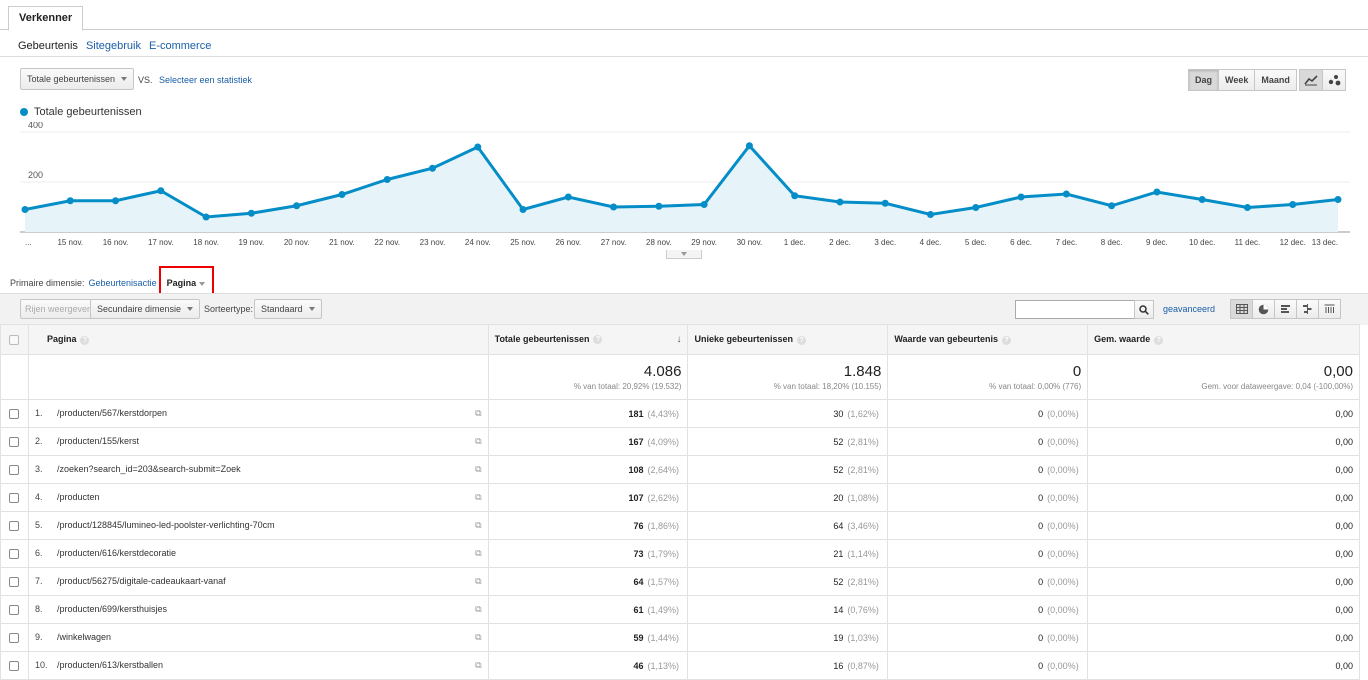  Describe the element at coordinates (78, 497) in the screenshot. I see `page-link: /producten` at that location.